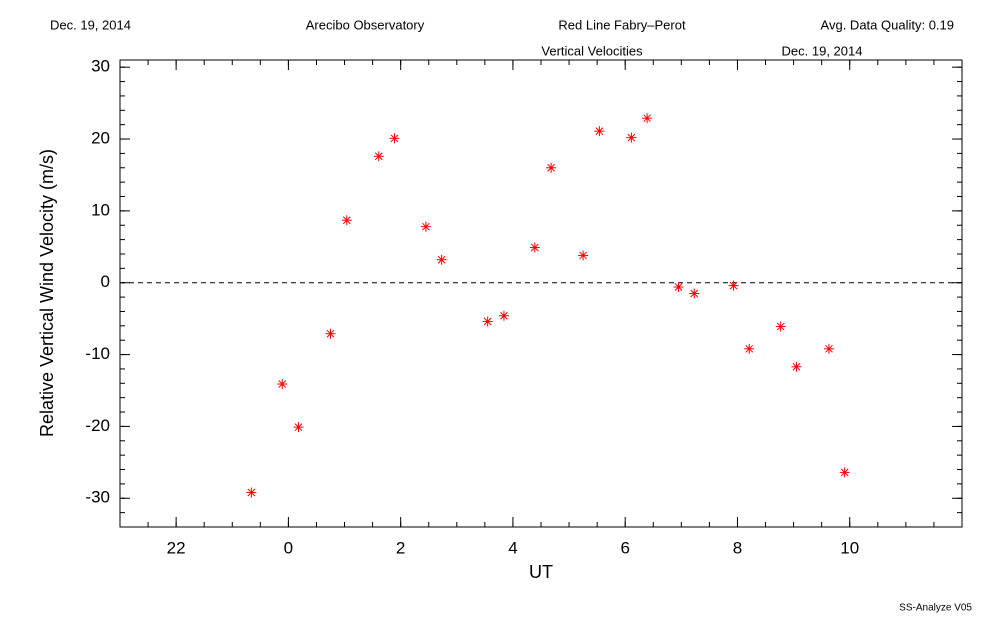 The height and width of the screenshot is (625, 1000). Describe the element at coordinates (622, 24) in the screenshot. I see `header-instrument: Red Line Fabry–Perot` at that location.